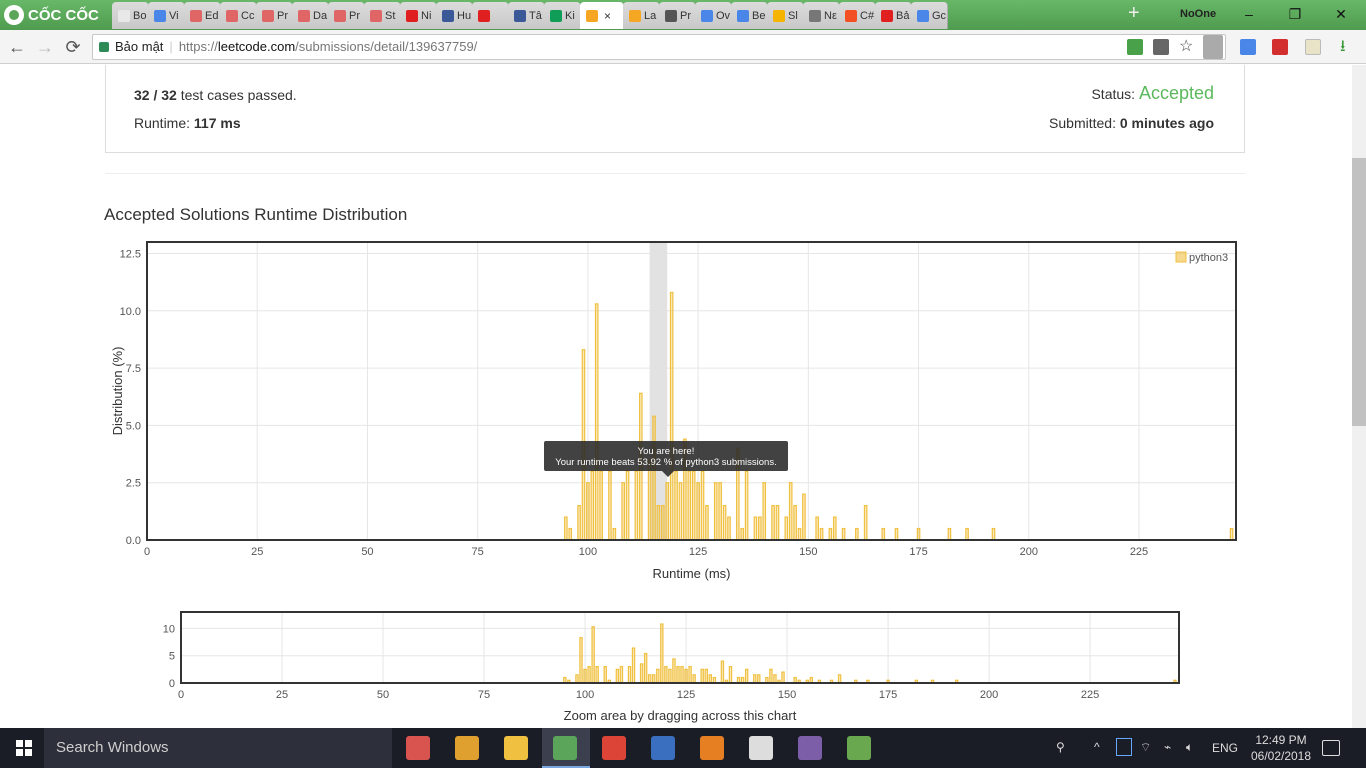  I want to click on forward-button: →, so click(45, 47).